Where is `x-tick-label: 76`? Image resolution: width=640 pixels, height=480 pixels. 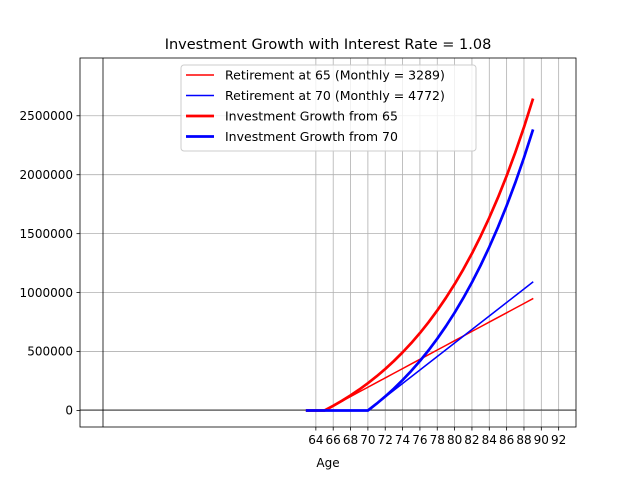 x-tick-label: 76 is located at coordinates (419, 440).